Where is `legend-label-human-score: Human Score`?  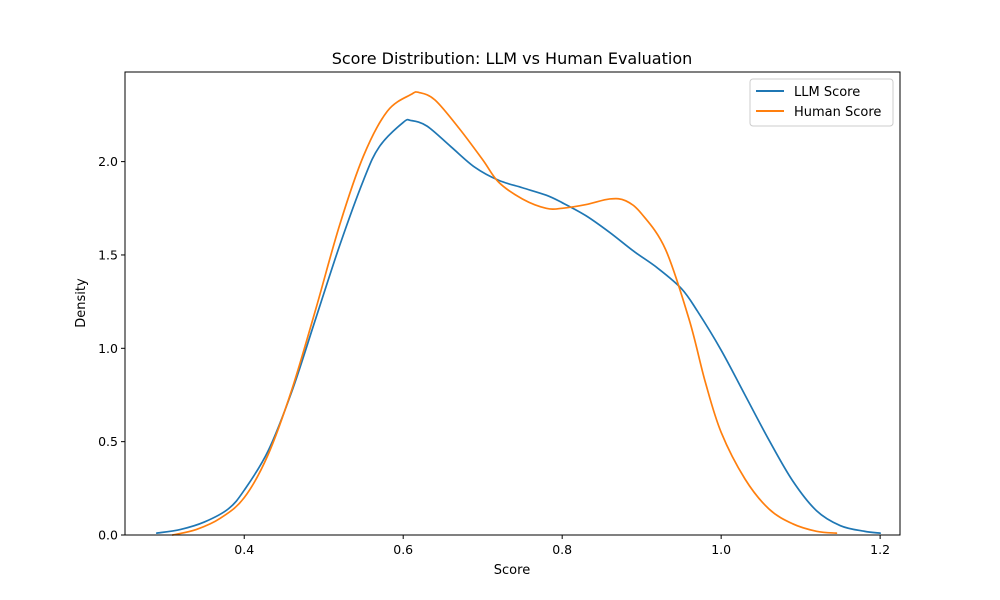
legend-label-human-score: Human Score is located at coordinates (837, 112).